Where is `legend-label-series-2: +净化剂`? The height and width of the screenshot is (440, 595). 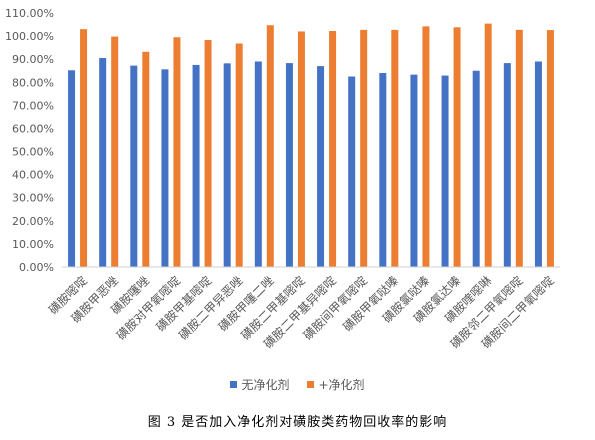
legend-label-series-2: +净化剂 is located at coordinates (341, 384).